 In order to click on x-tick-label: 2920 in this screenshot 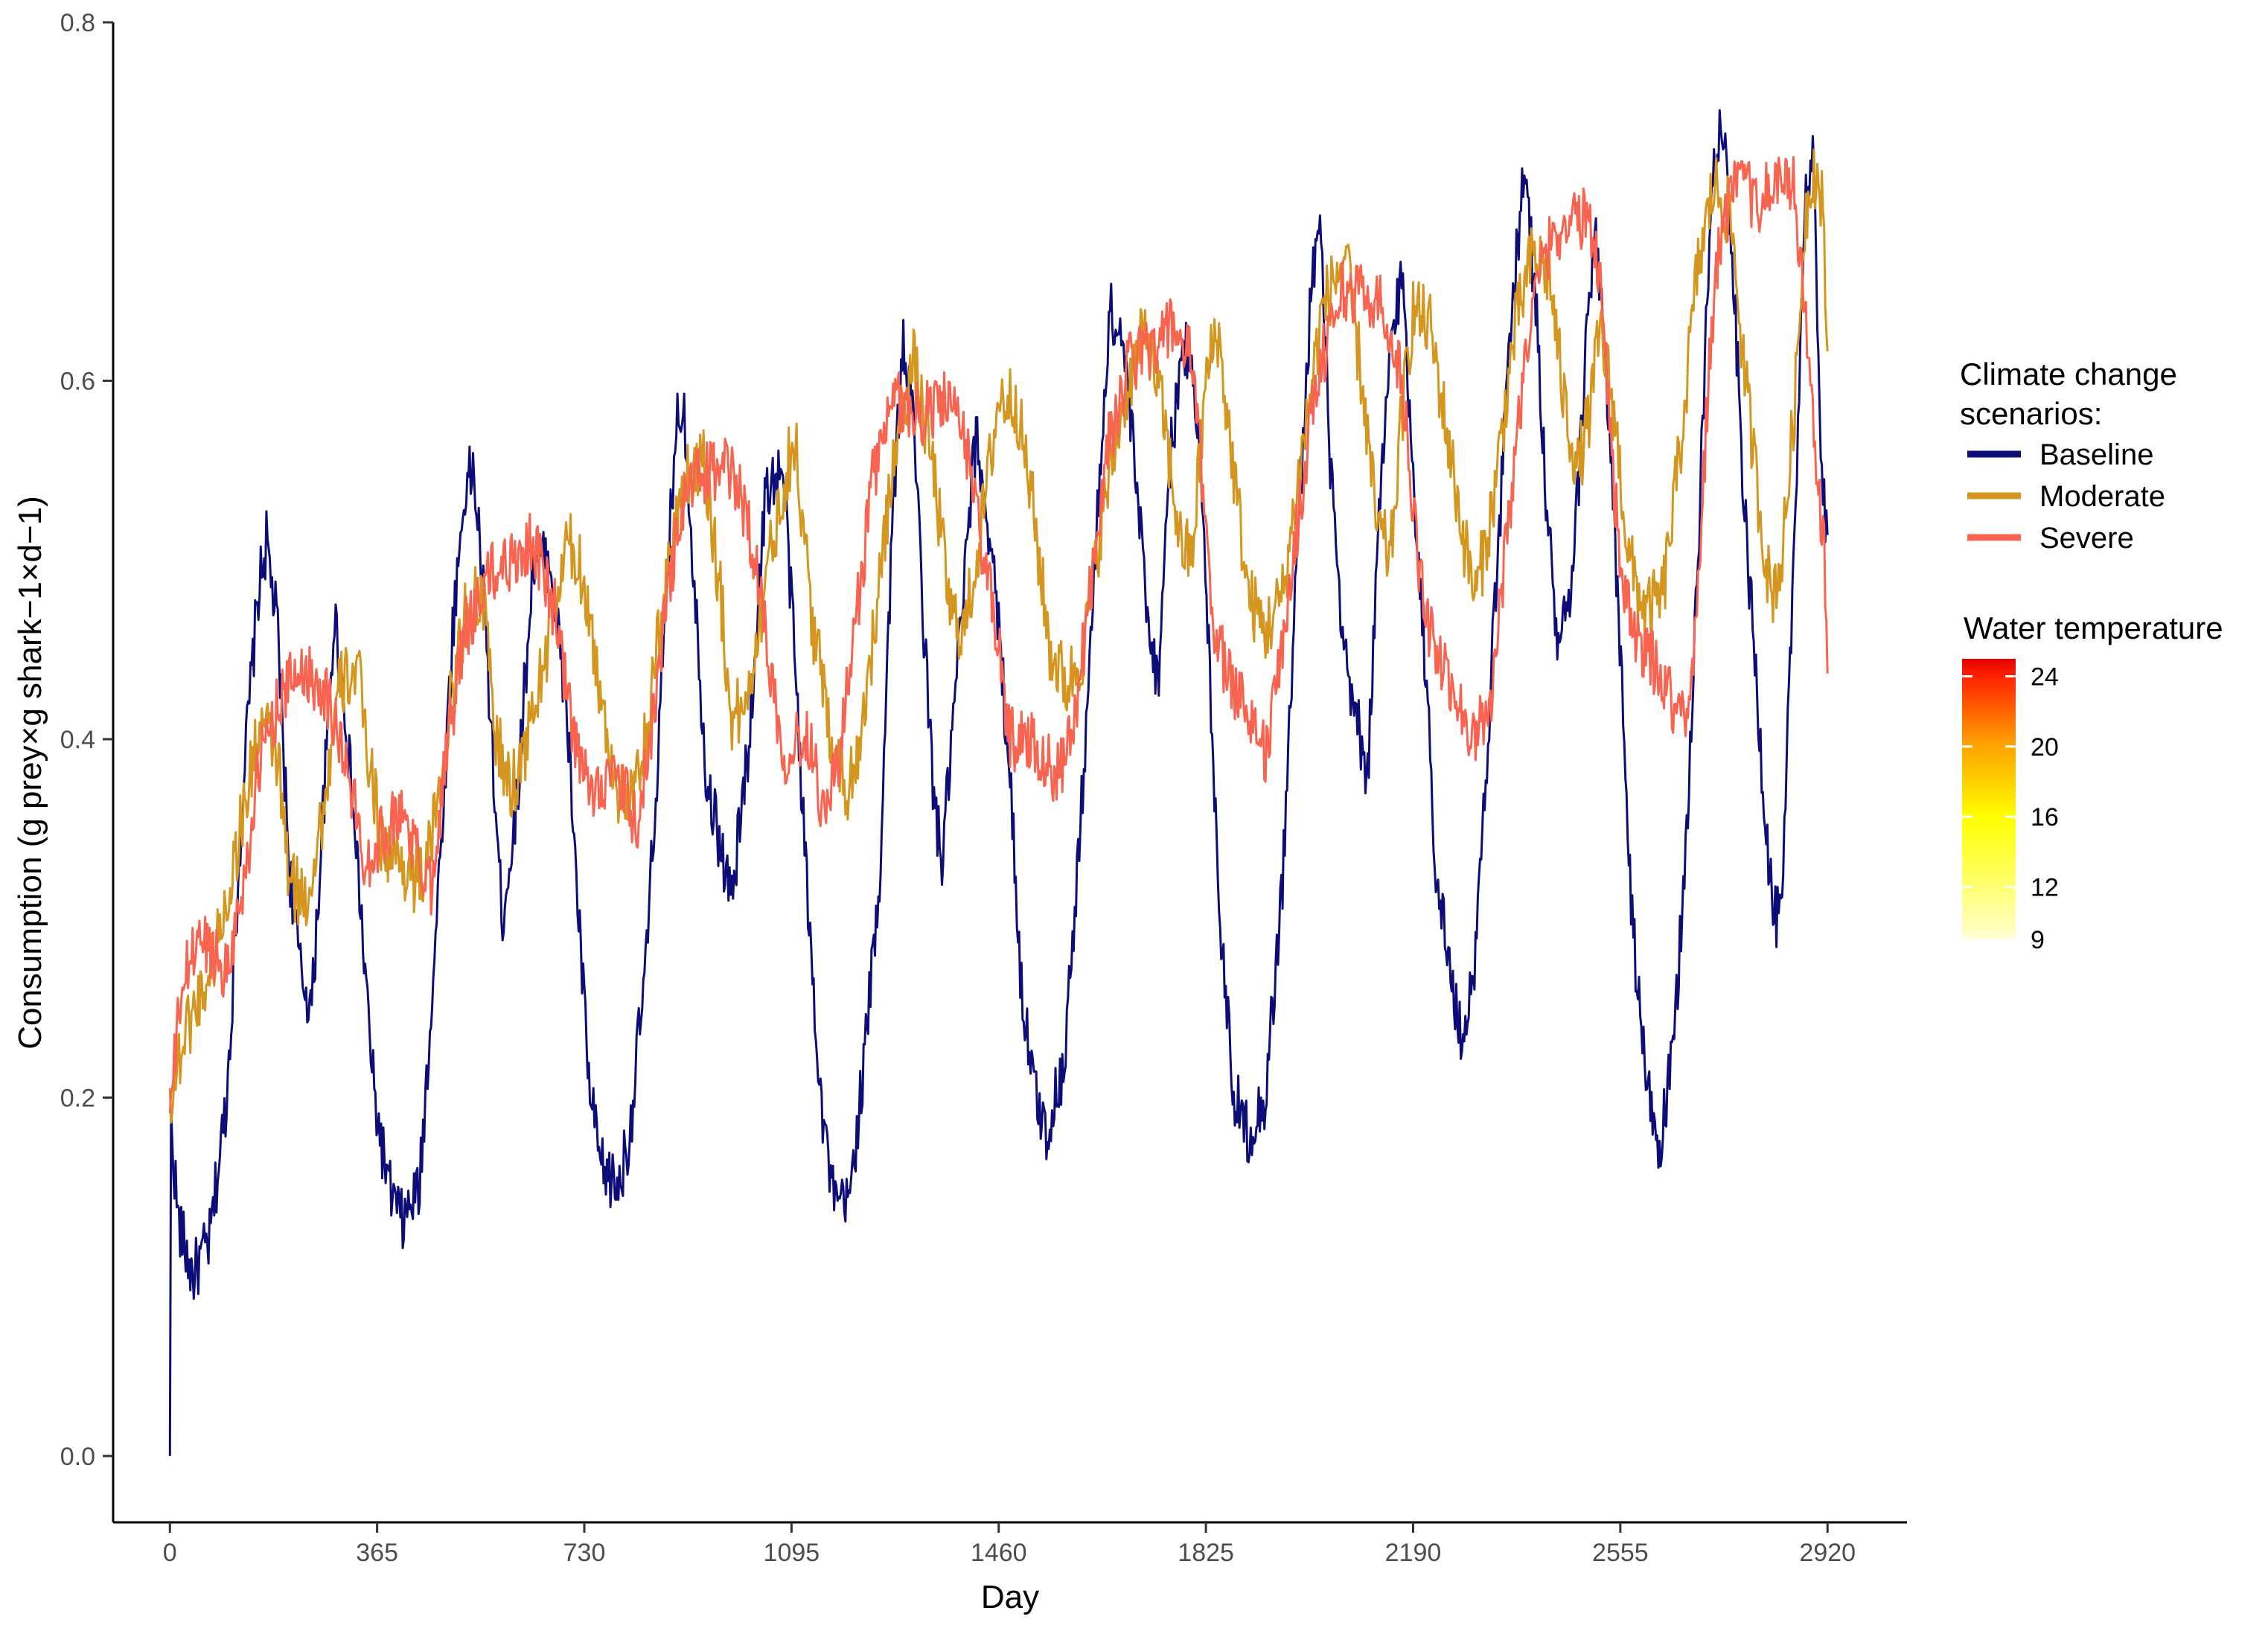, I will do `click(1827, 1553)`.